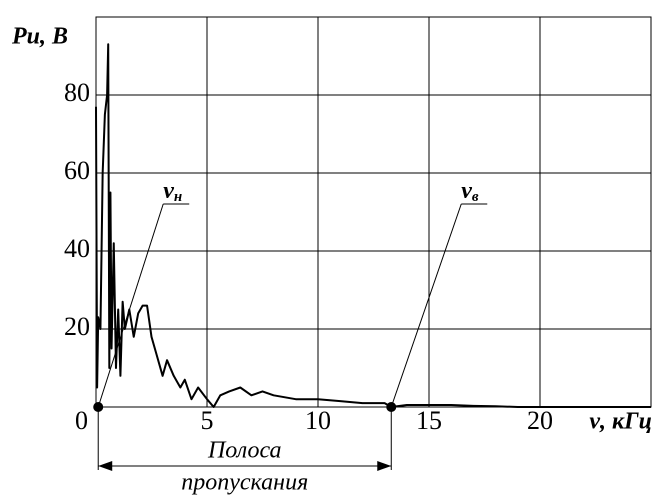 This screenshot has height=497, width=652. Describe the element at coordinates (207, 420) in the screenshot. I see `x-tick-label: 5` at that location.